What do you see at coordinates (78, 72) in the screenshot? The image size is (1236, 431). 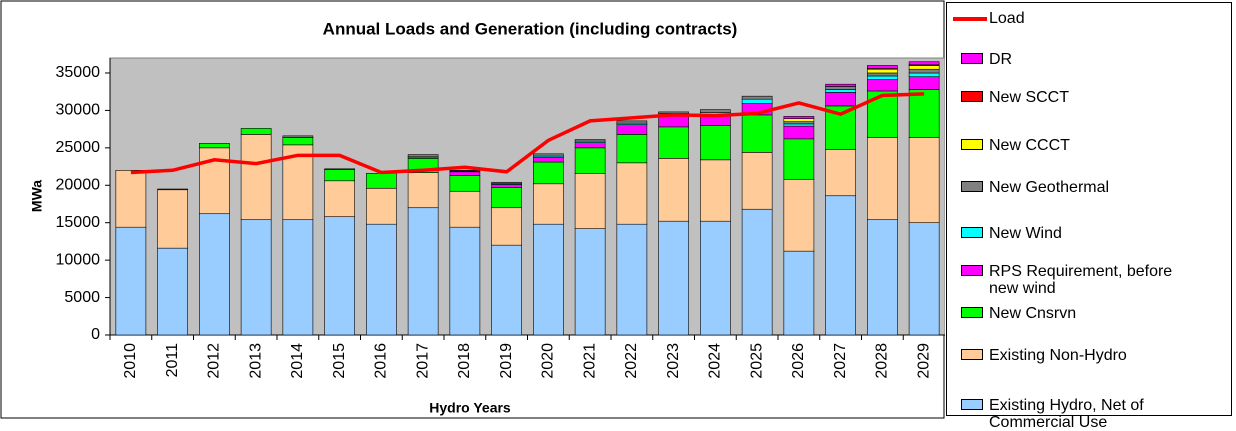 I see `y-tick-label: 35000` at bounding box center [78, 72].